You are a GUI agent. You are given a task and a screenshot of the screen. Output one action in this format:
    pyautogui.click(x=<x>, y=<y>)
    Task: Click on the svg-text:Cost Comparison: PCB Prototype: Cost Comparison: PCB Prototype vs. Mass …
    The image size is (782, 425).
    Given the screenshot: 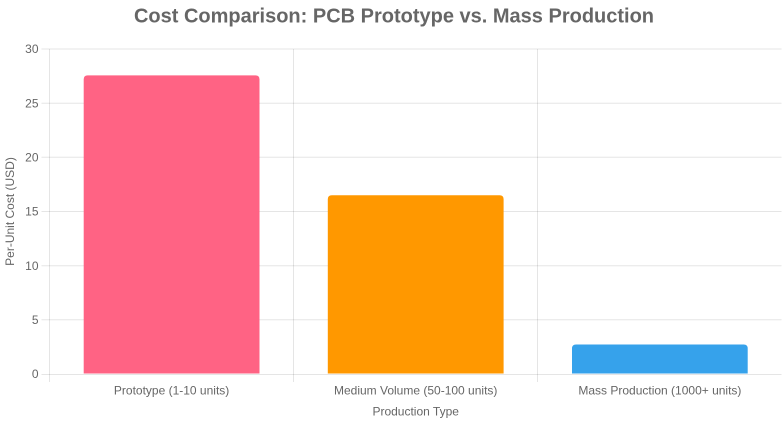 What is the action you would take?
    pyautogui.click(x=394, y=17)
    